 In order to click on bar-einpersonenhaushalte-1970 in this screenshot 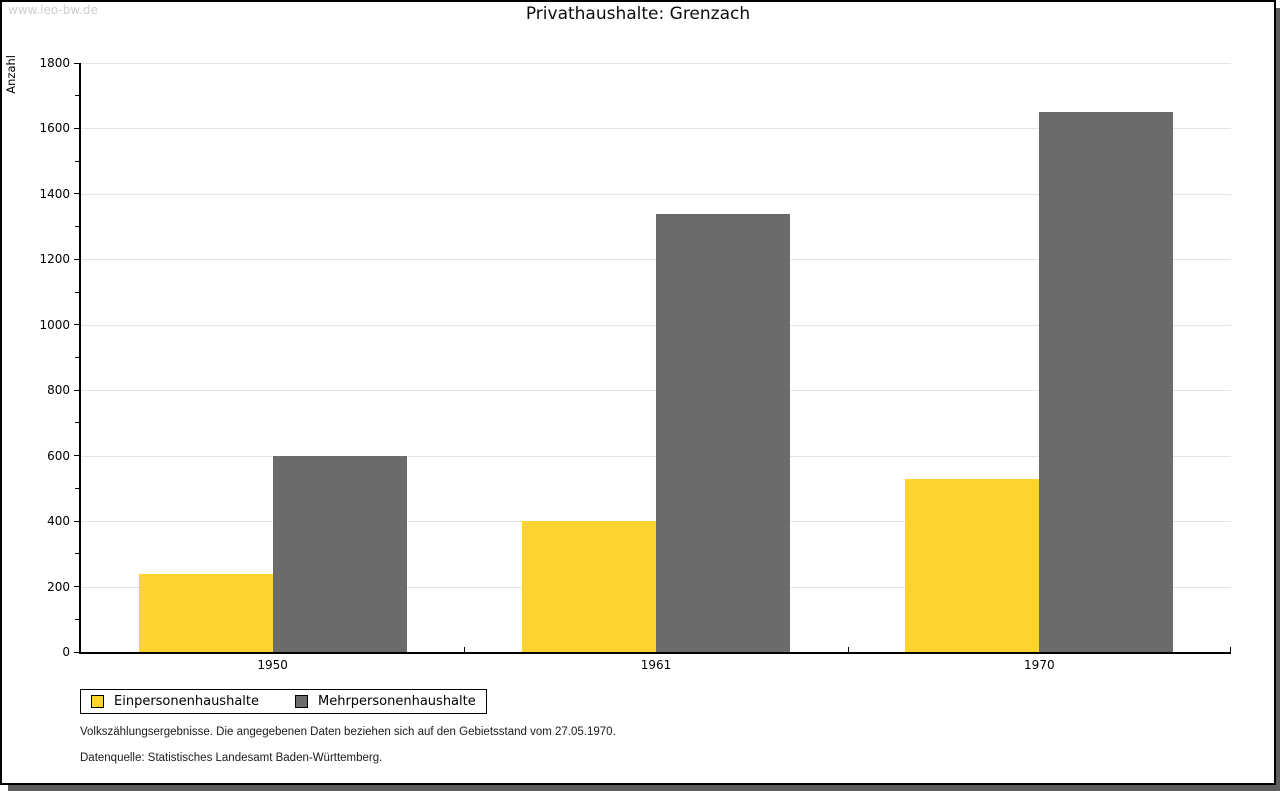, I will do `click(972, 565)`.